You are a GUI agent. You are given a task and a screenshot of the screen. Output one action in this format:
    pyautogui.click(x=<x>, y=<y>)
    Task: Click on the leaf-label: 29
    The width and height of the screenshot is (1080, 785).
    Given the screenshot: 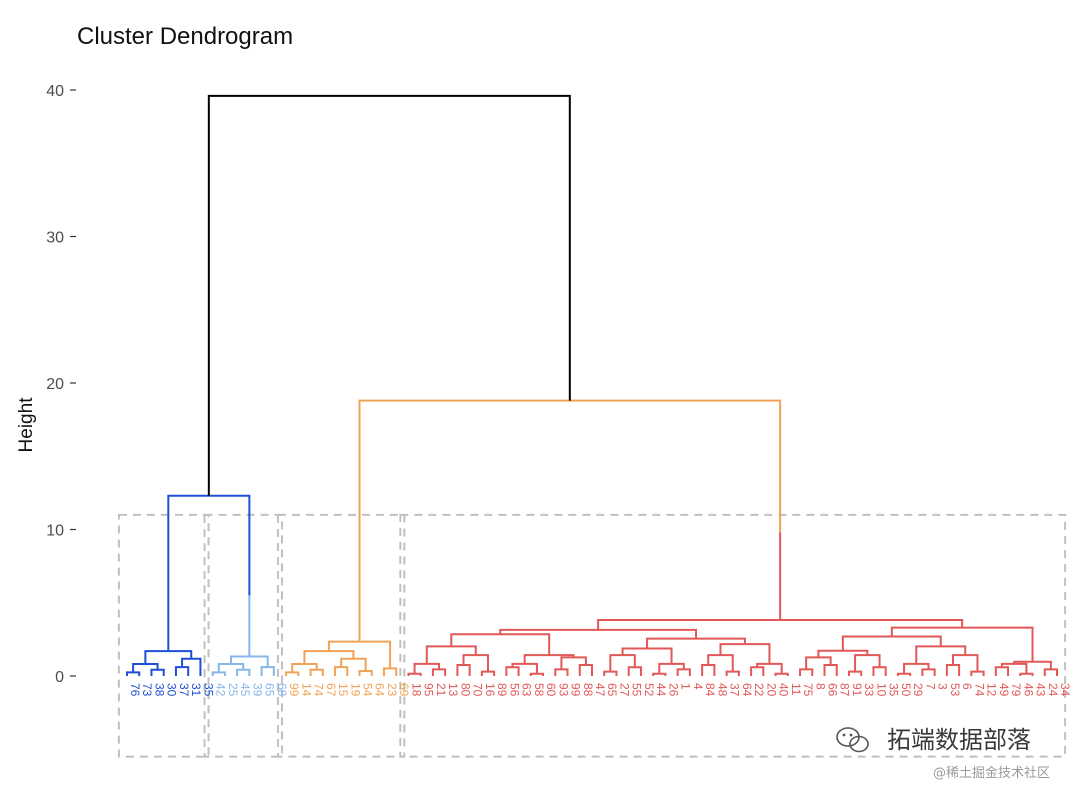 What is the action you would take?
    pyautogui.click(x=918, y=690)
    